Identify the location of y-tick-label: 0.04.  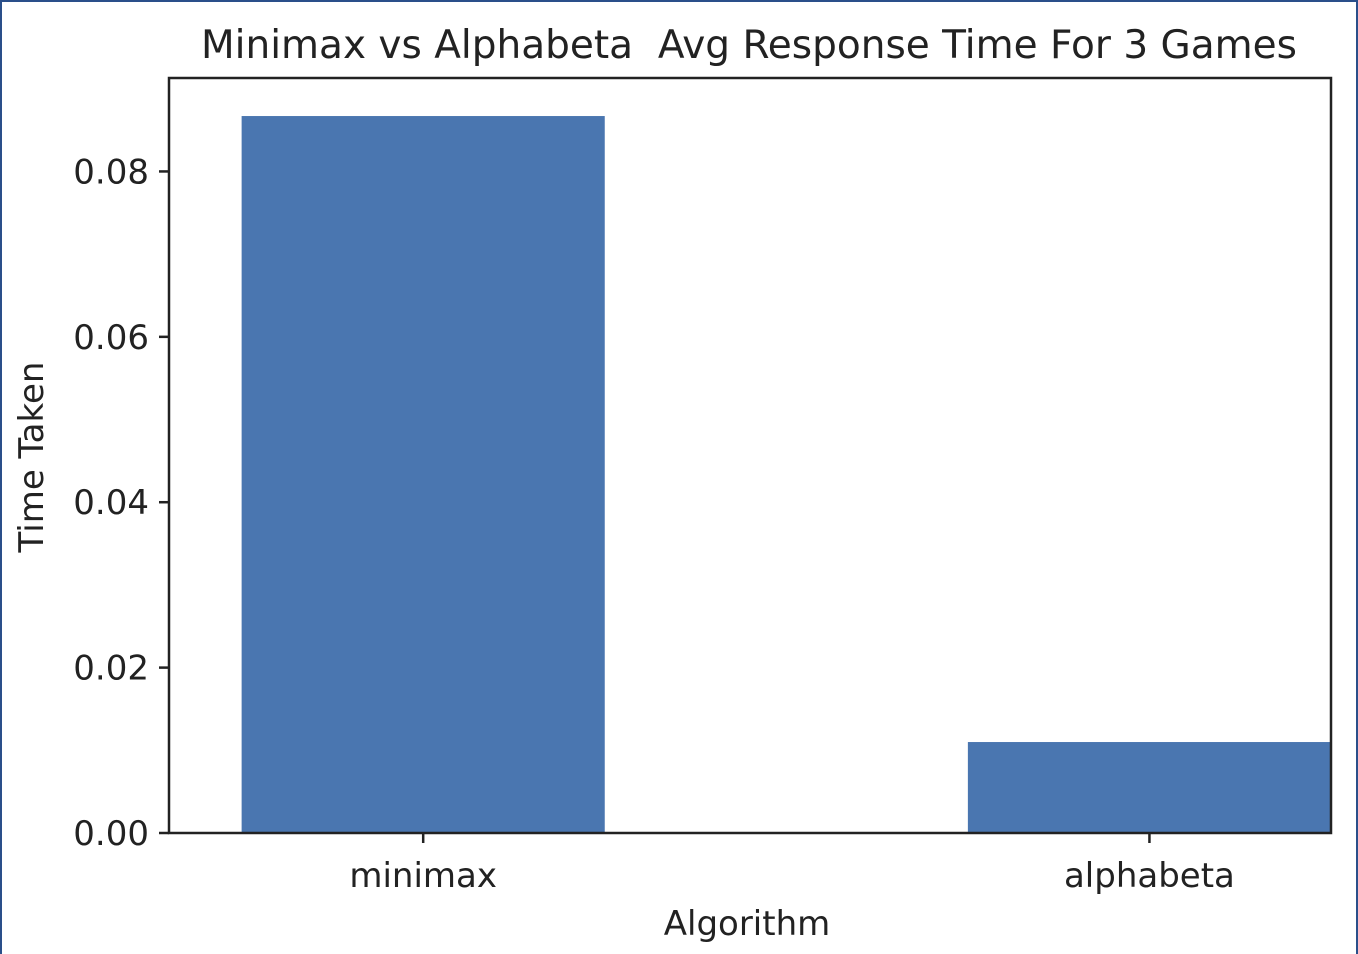
(111, 503).